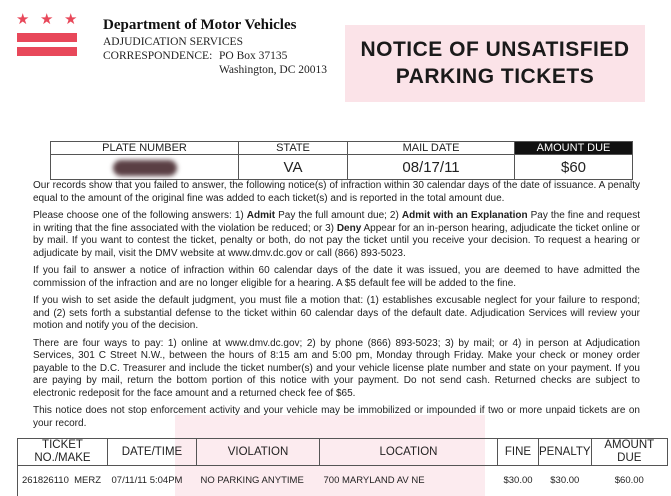 The height and width of the screenshot is (496, 671). Describe the element at coordinates (88, 480) in the screenshot. I see `vehicle-make: MERZ` at that location.